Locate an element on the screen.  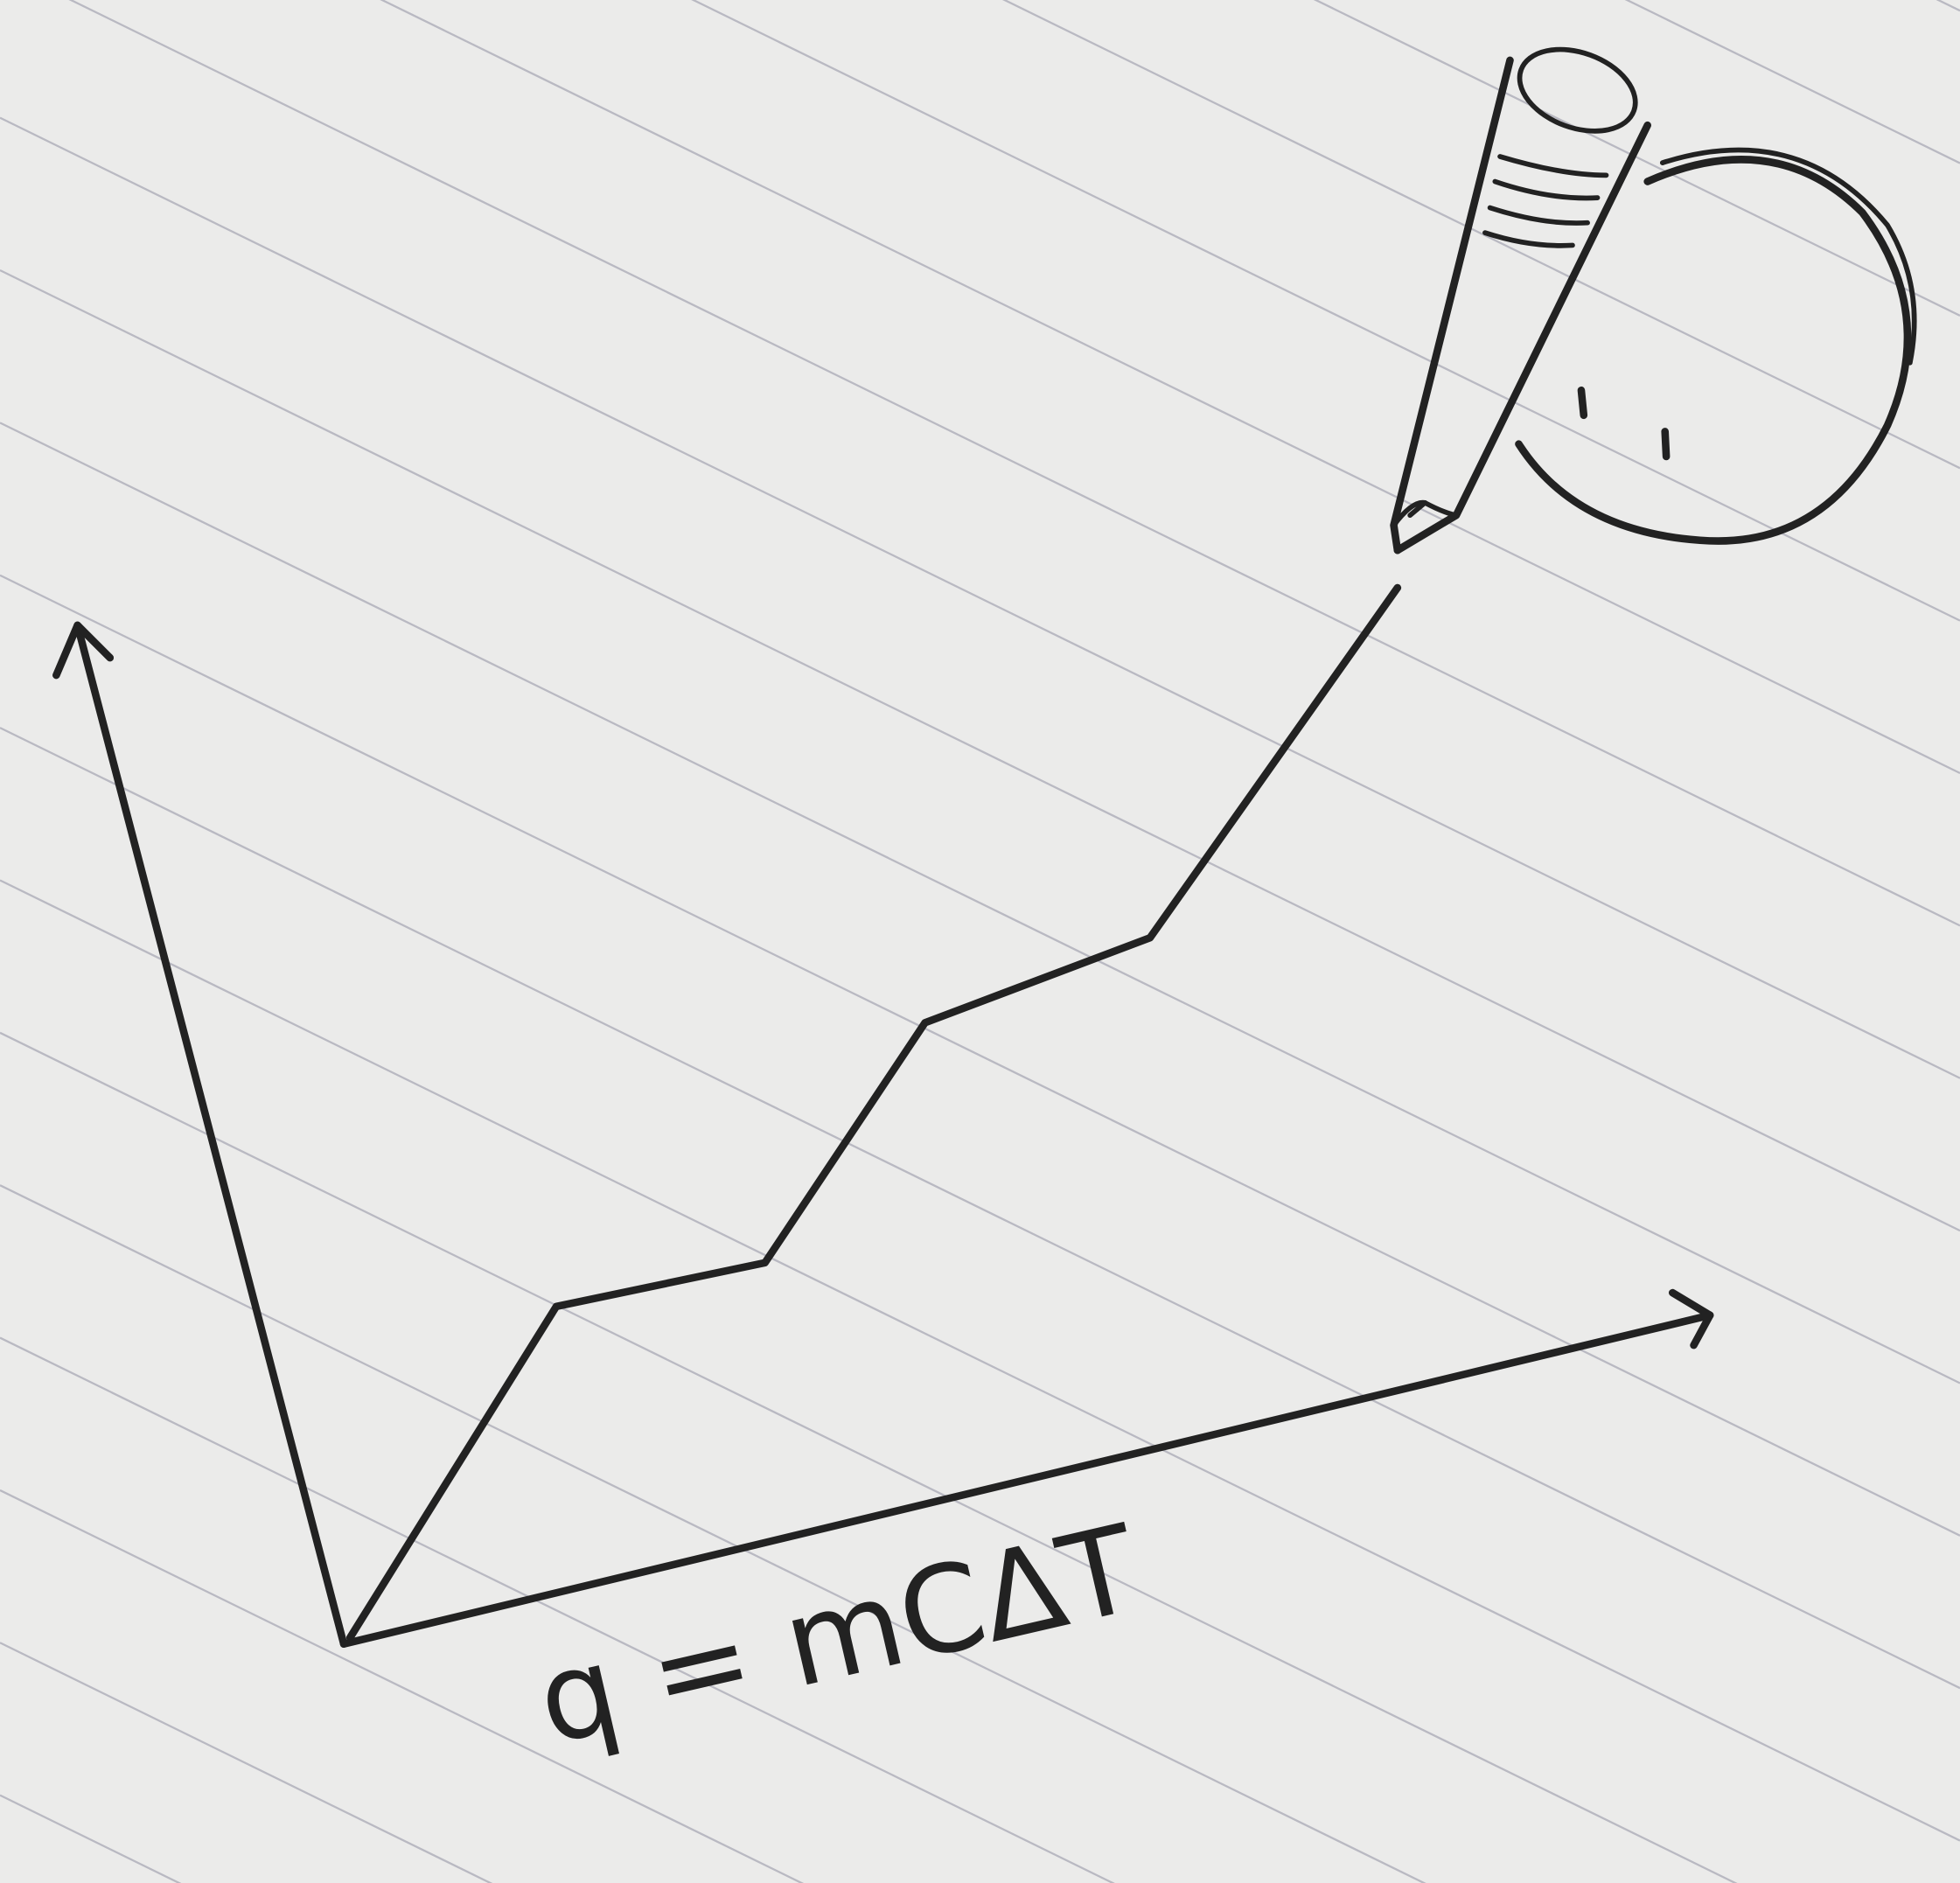
x-axis is located at coordinates (1026, 1480).